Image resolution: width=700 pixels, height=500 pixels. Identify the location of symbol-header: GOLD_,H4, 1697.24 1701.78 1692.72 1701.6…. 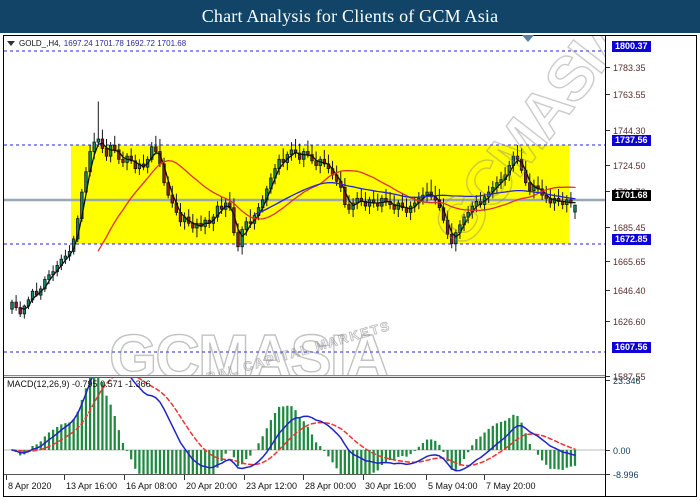
(96, 43).